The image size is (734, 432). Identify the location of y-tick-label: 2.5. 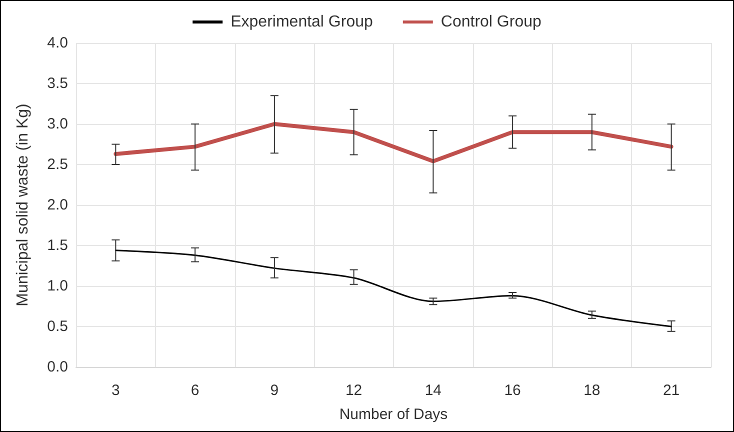
(57, 164).